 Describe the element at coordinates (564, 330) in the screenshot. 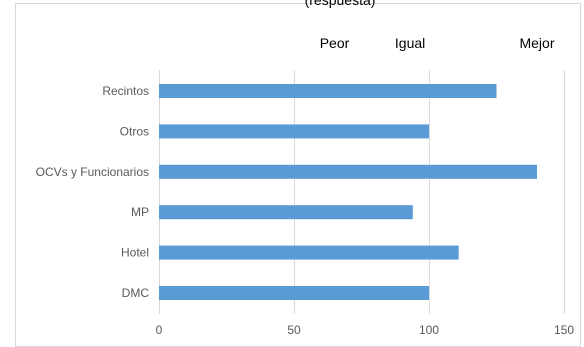

I see `x-tick-label-150: 150` at that location.